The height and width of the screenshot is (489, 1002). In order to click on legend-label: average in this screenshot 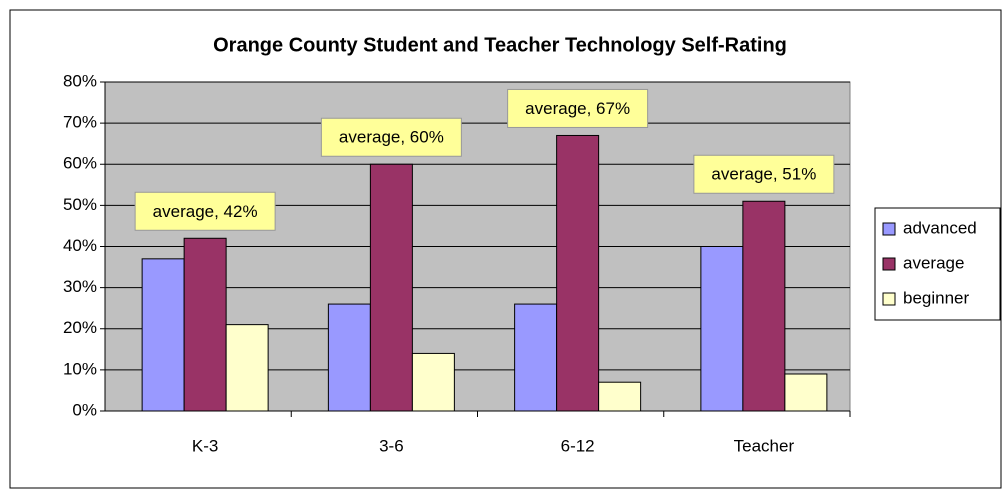, I will do `click(933, 262)`.